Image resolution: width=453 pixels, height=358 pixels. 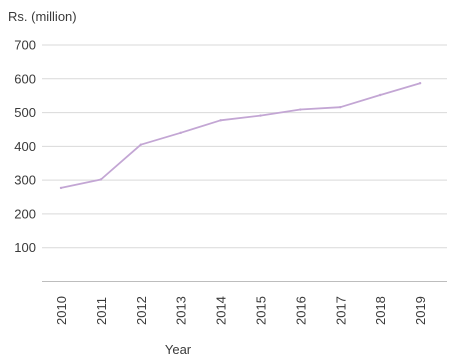 I want to click on y-tick-label: 600, so click(x=25, y=78).